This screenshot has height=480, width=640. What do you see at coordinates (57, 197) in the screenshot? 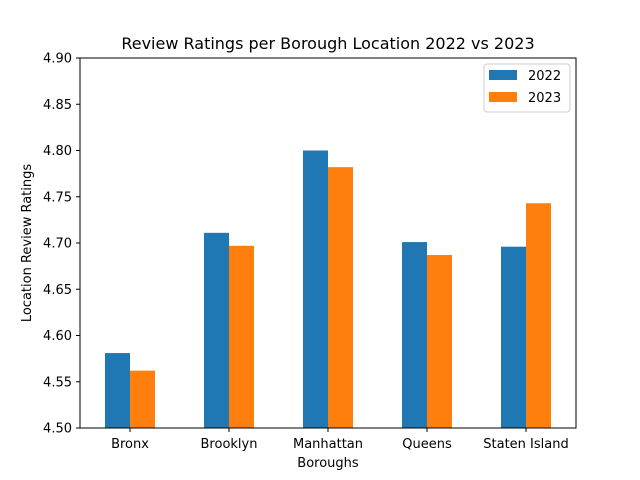
I see `y-tick-label: 4.75` at bounding box center [57, 197].